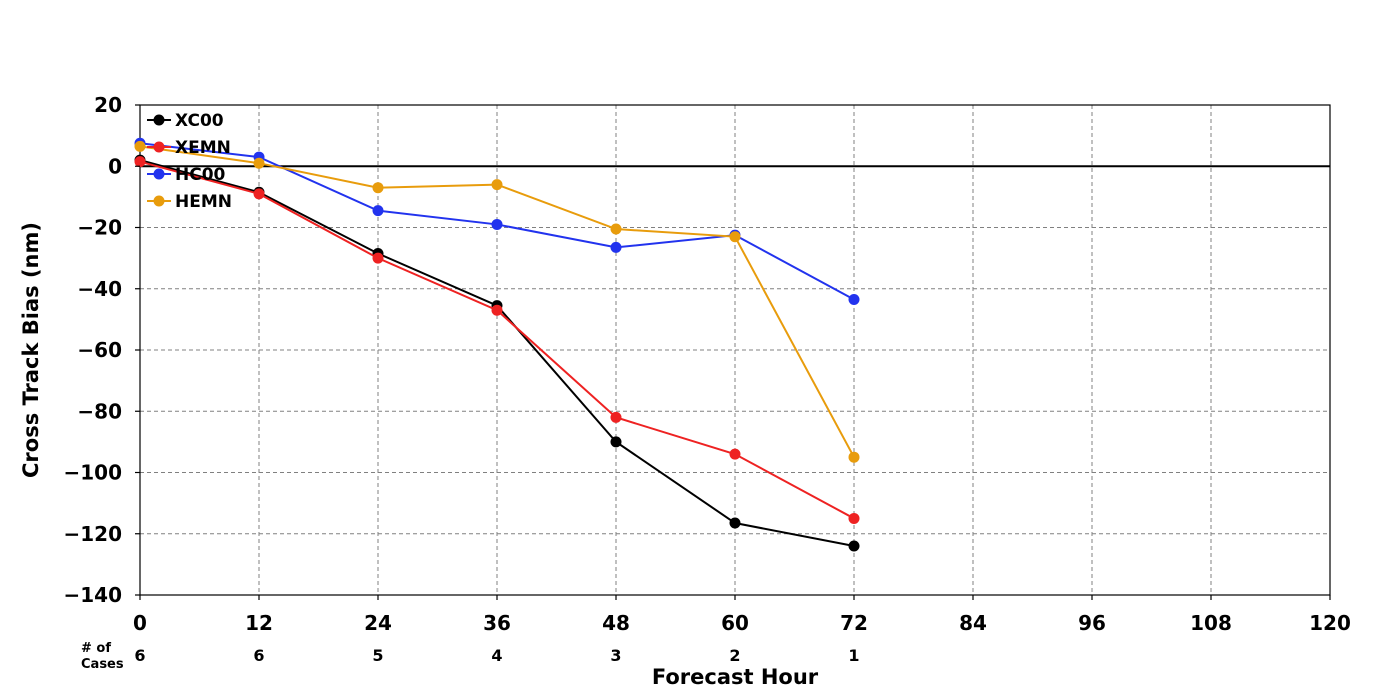 The width and height of the screenshot is (1400, 700). I want to click on y-tick-label: 20, so click(108, 105).